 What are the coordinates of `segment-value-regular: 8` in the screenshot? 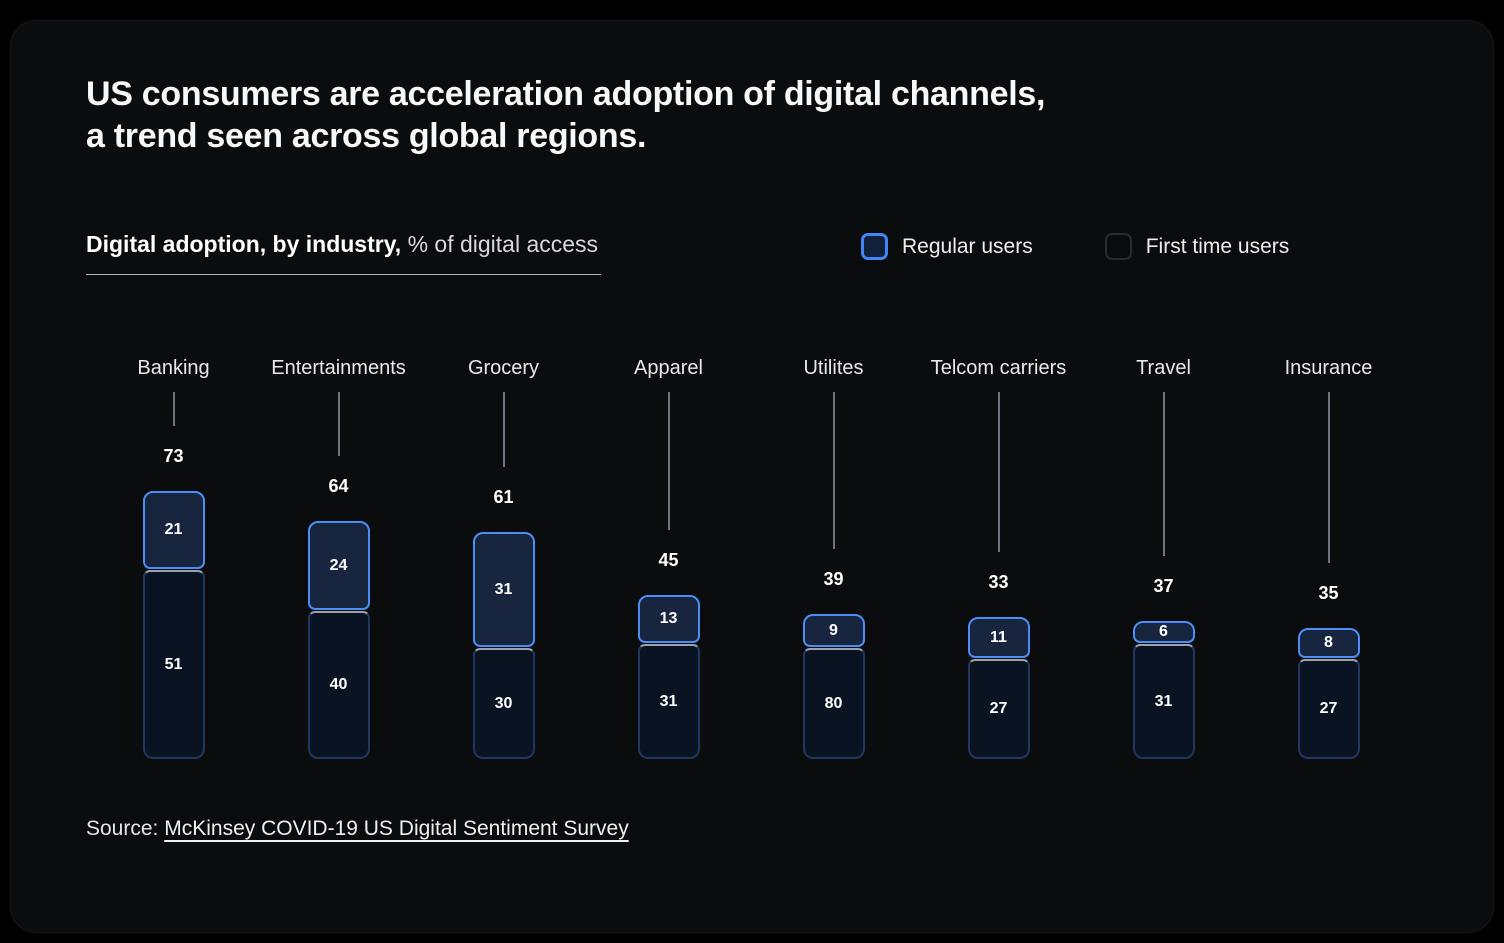 It's located at (1328, 642).